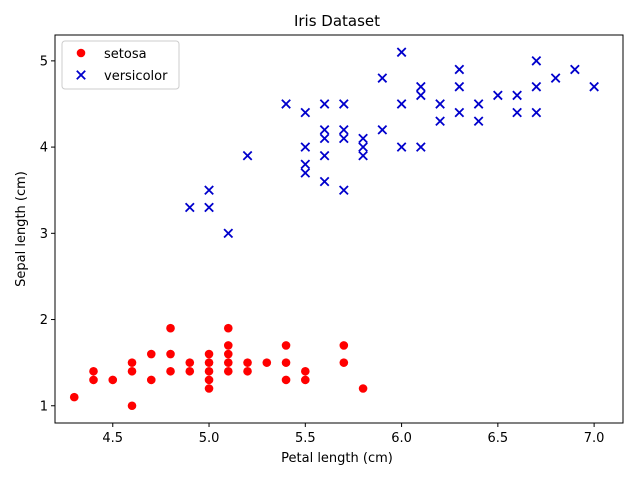 This screenshot has width=640, height=480. I want to click on y-tick-label: 4, so click(44, 148).